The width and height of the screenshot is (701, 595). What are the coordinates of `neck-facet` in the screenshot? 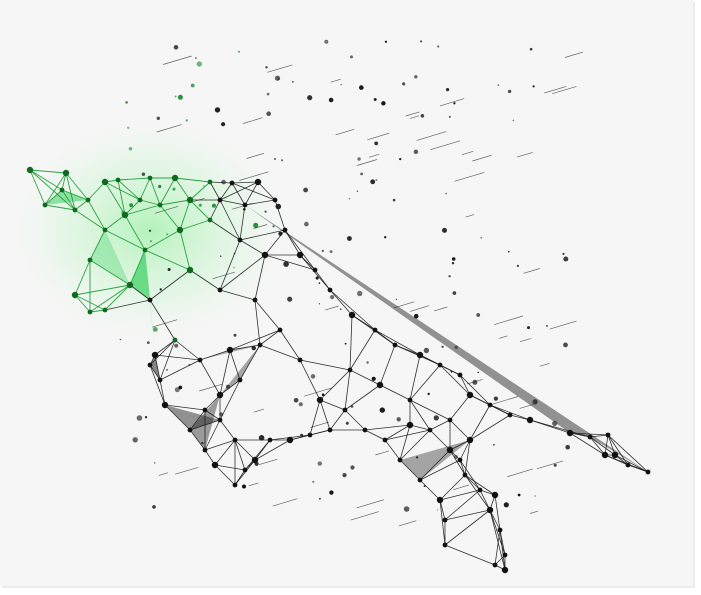 It's located at (140, 275).